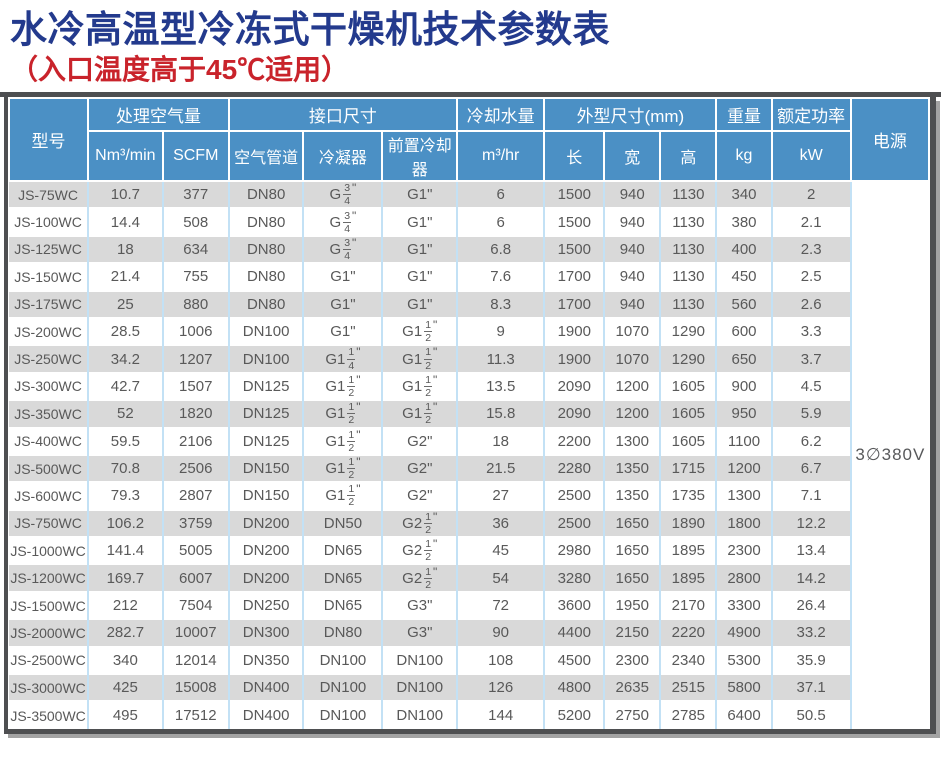  What do you see at coordinates (125, 358) in the screenshot?
I see `cell-nm3-min: 34.2` at bounding box center [125, 358].